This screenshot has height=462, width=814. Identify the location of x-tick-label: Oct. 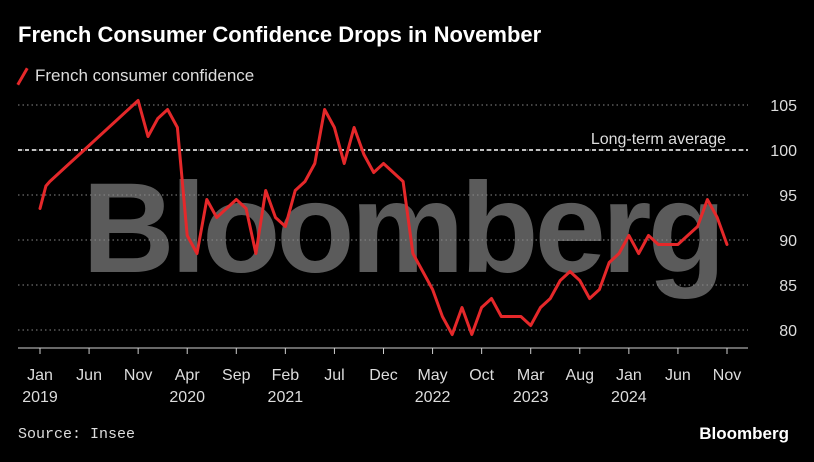
(481, 375).